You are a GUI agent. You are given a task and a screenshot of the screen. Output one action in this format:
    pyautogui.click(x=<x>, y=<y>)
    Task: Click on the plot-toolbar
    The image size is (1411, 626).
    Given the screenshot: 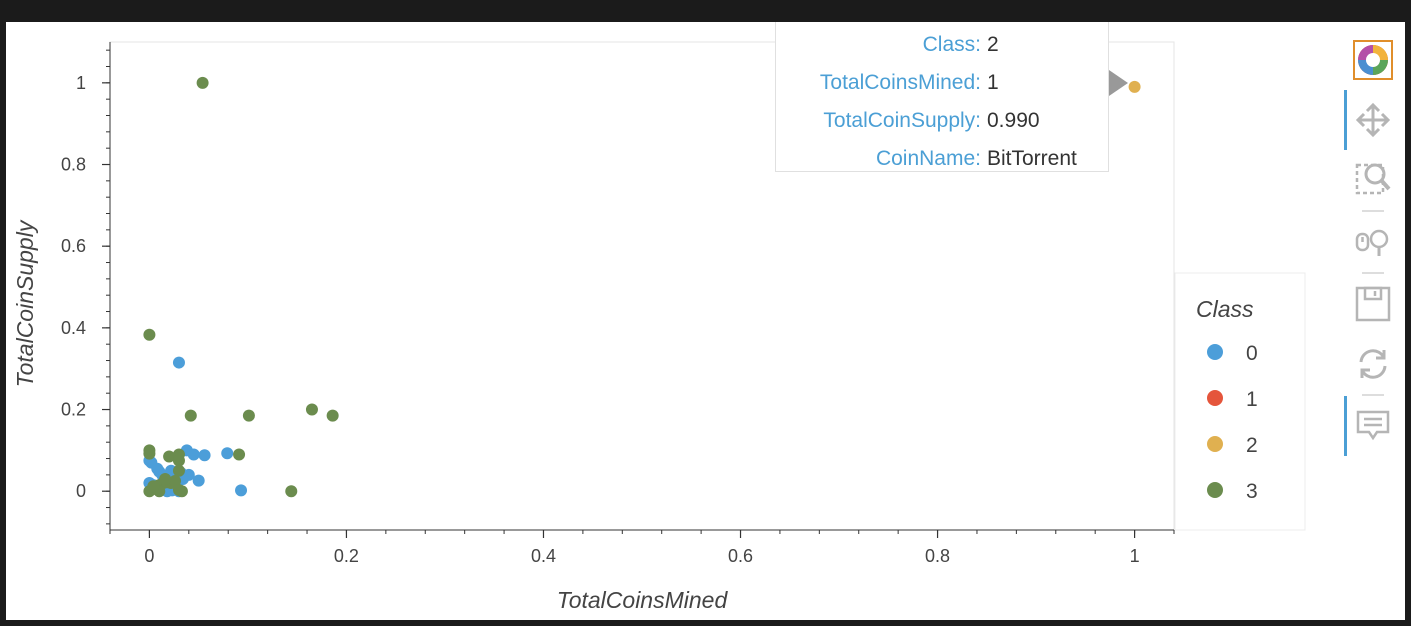 What is the action you would take?
    pyautogui.click(x=1373, y=321)
    